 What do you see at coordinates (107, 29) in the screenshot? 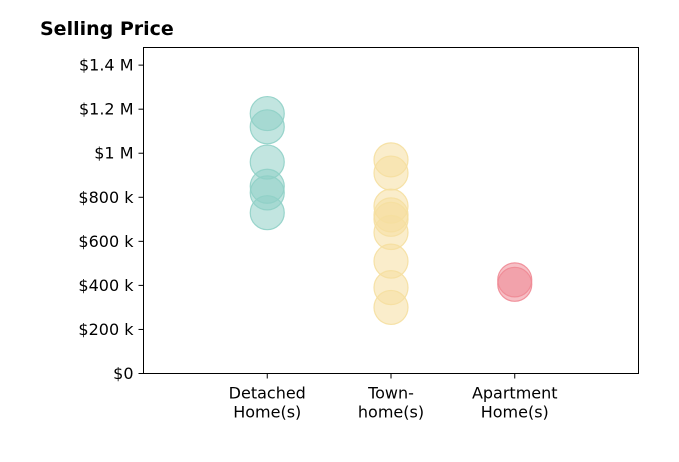
I see `chart-title: Selling Price` at bounding box center [107, 29].